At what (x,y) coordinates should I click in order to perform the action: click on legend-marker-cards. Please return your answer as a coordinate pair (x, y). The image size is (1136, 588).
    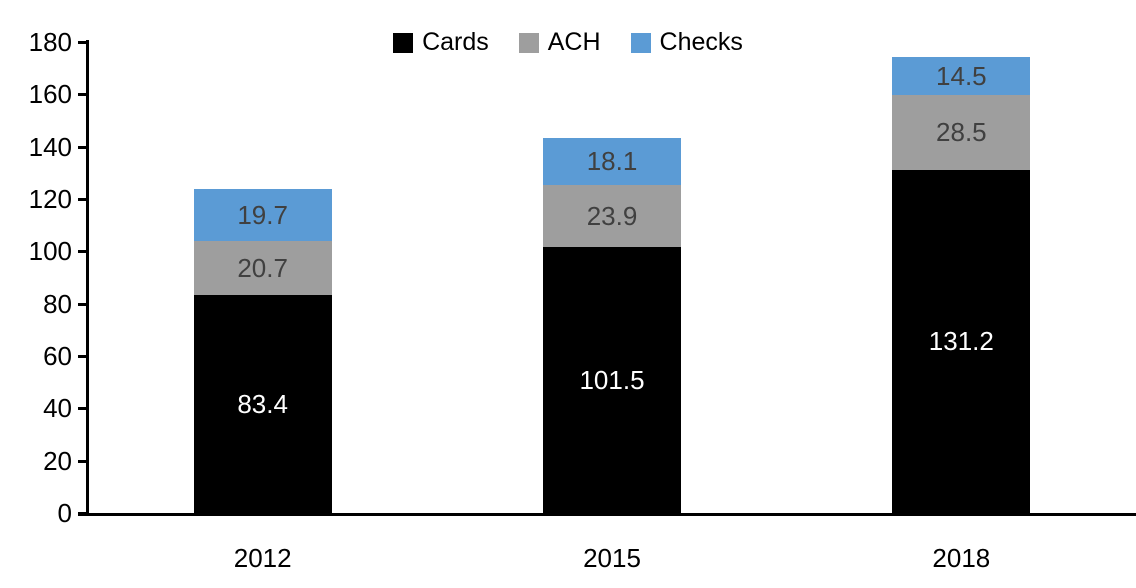
    Looking at the image, I should click on (403, 42).